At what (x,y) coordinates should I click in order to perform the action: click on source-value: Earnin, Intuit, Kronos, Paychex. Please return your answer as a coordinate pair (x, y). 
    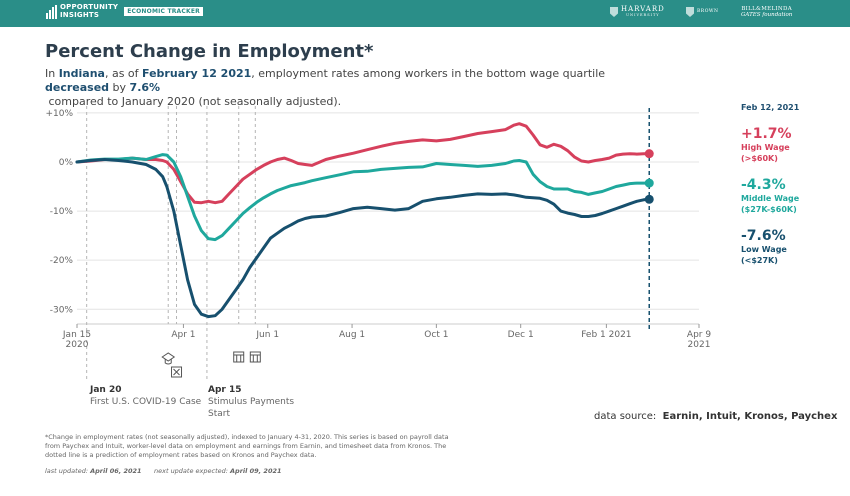
    Looking at the image, I should click on (750, 416).